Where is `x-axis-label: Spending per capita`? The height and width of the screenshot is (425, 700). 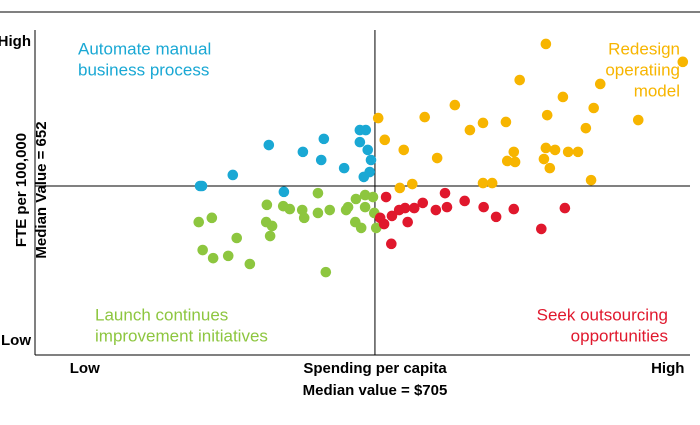 x-axis-label: Spending per capita is located at coordinates (375, 368).